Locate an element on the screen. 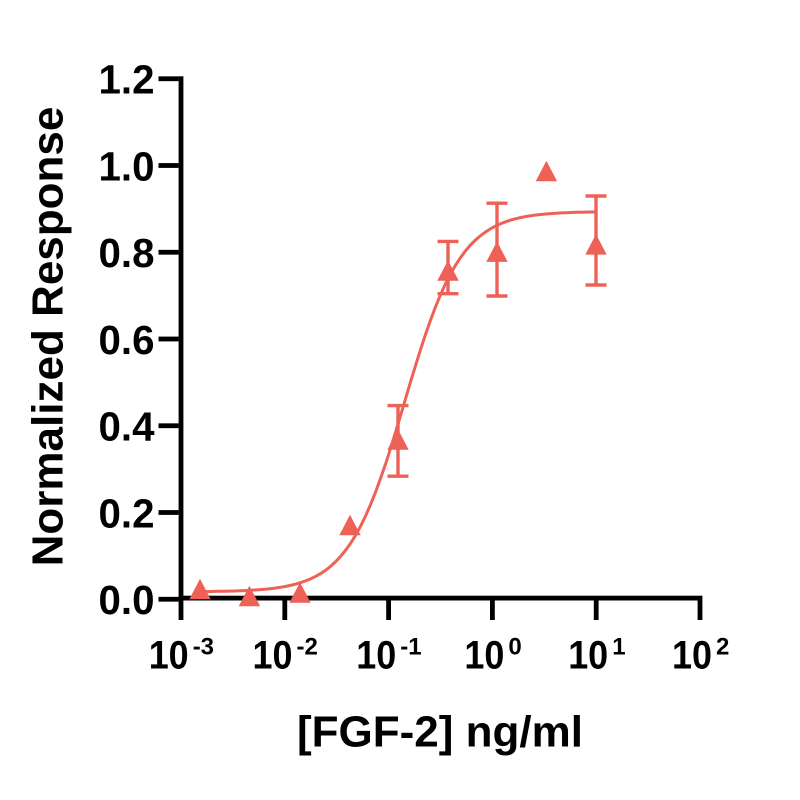  svg-text: [FGF-2] ng/ml is located at coordinates (440, 732).